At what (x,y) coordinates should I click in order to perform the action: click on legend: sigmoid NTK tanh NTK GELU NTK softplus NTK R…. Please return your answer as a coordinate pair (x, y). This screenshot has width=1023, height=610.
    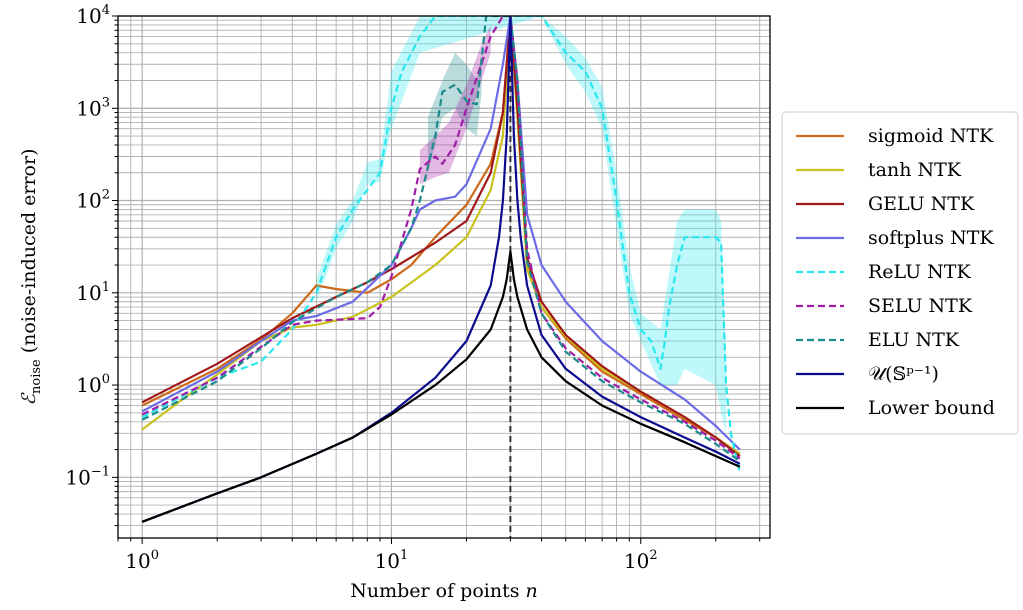
    Looking at the image, I should click on (900, 273).